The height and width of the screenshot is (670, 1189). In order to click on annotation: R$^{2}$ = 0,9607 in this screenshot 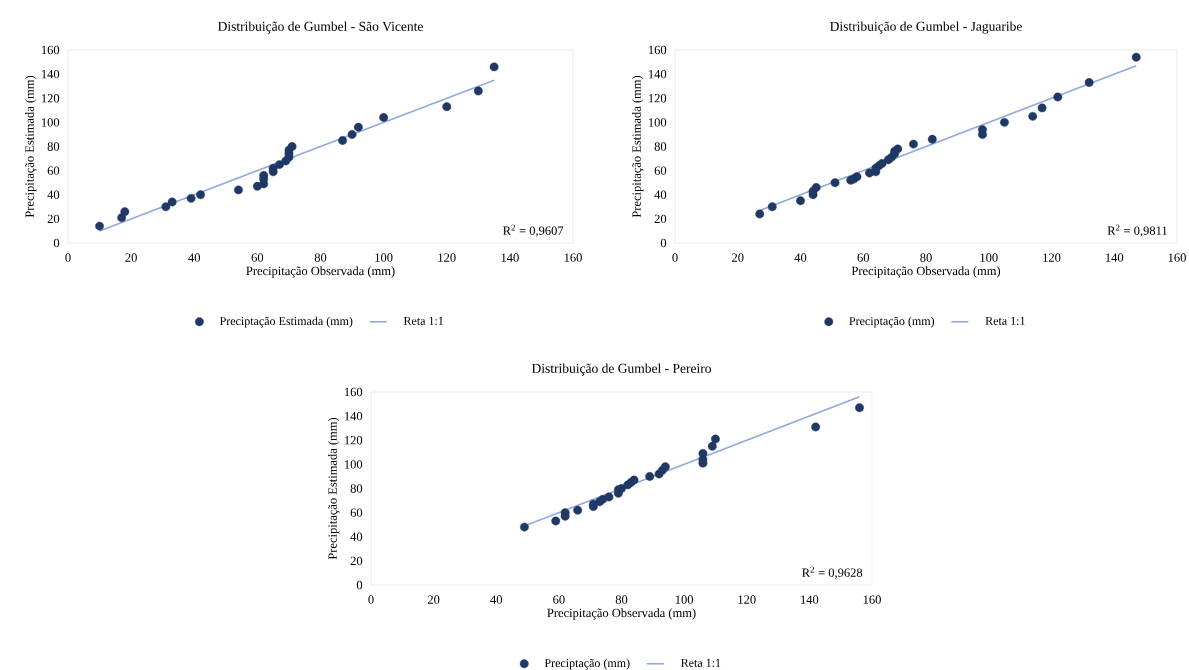, I will do `click(533, 230)`.